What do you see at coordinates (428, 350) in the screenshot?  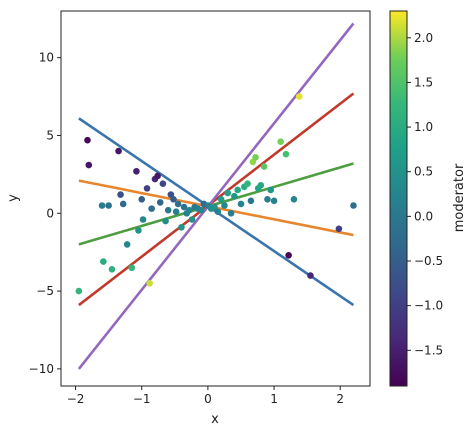 I see `colorbar-tick-label: −1.5` at bounding box center [428, 350].